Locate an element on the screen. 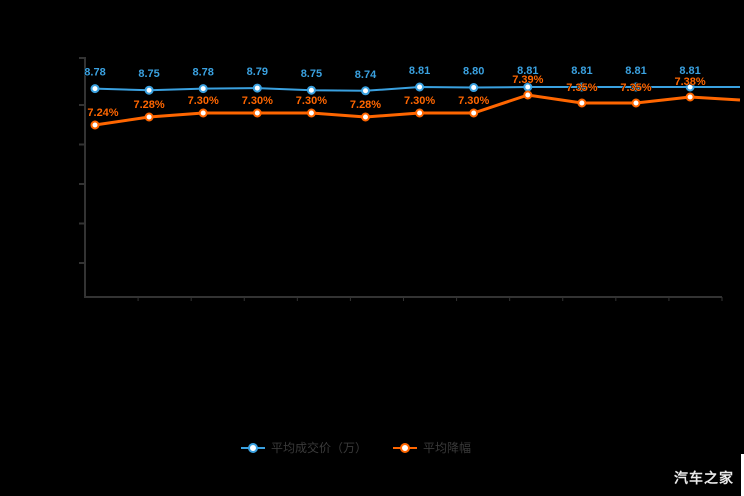  legend-item-avg-discount: 平均降幅 is located at coordinates (432, 448).